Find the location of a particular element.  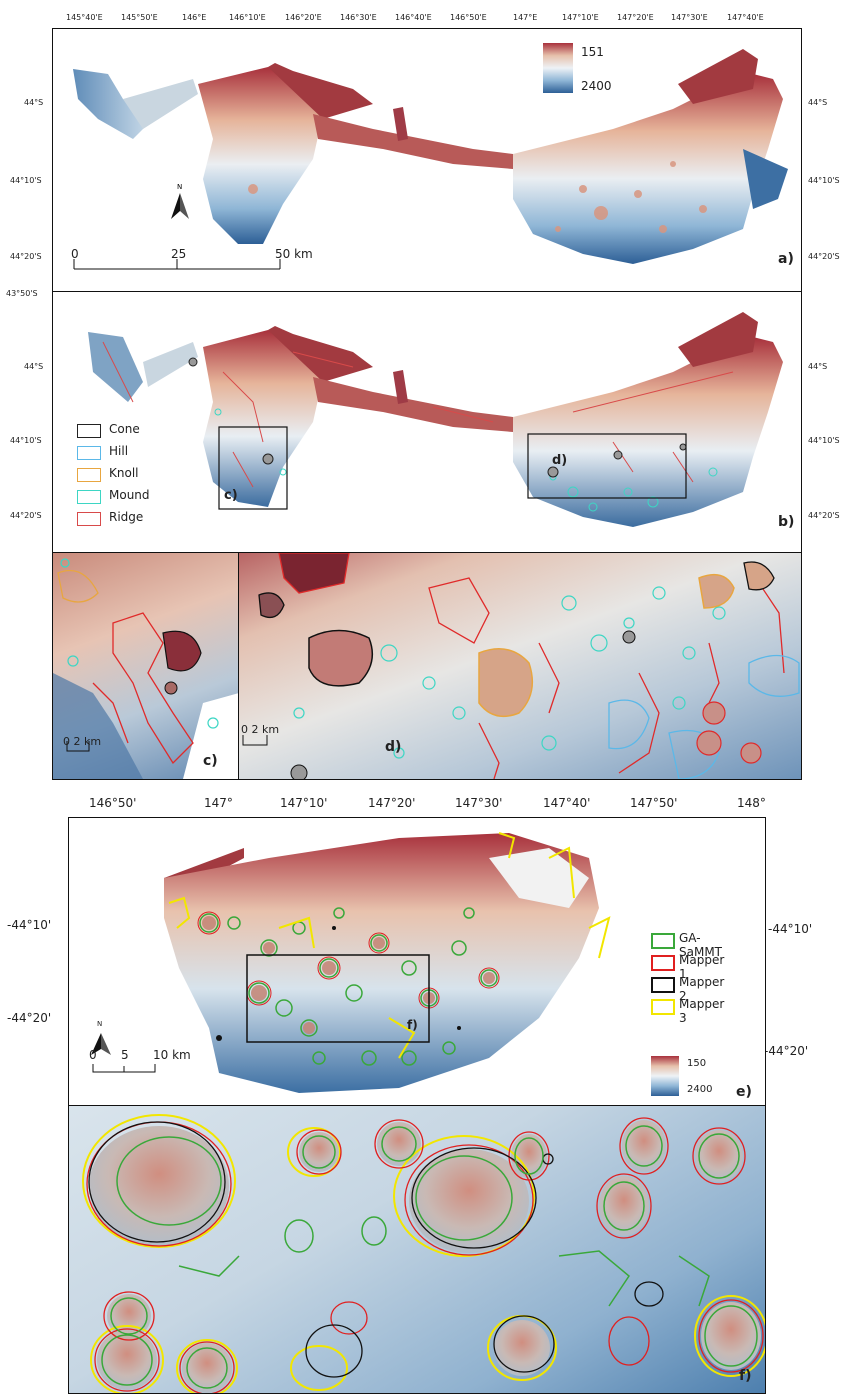

tick: 147°30' is located at coordinates (479, 803).